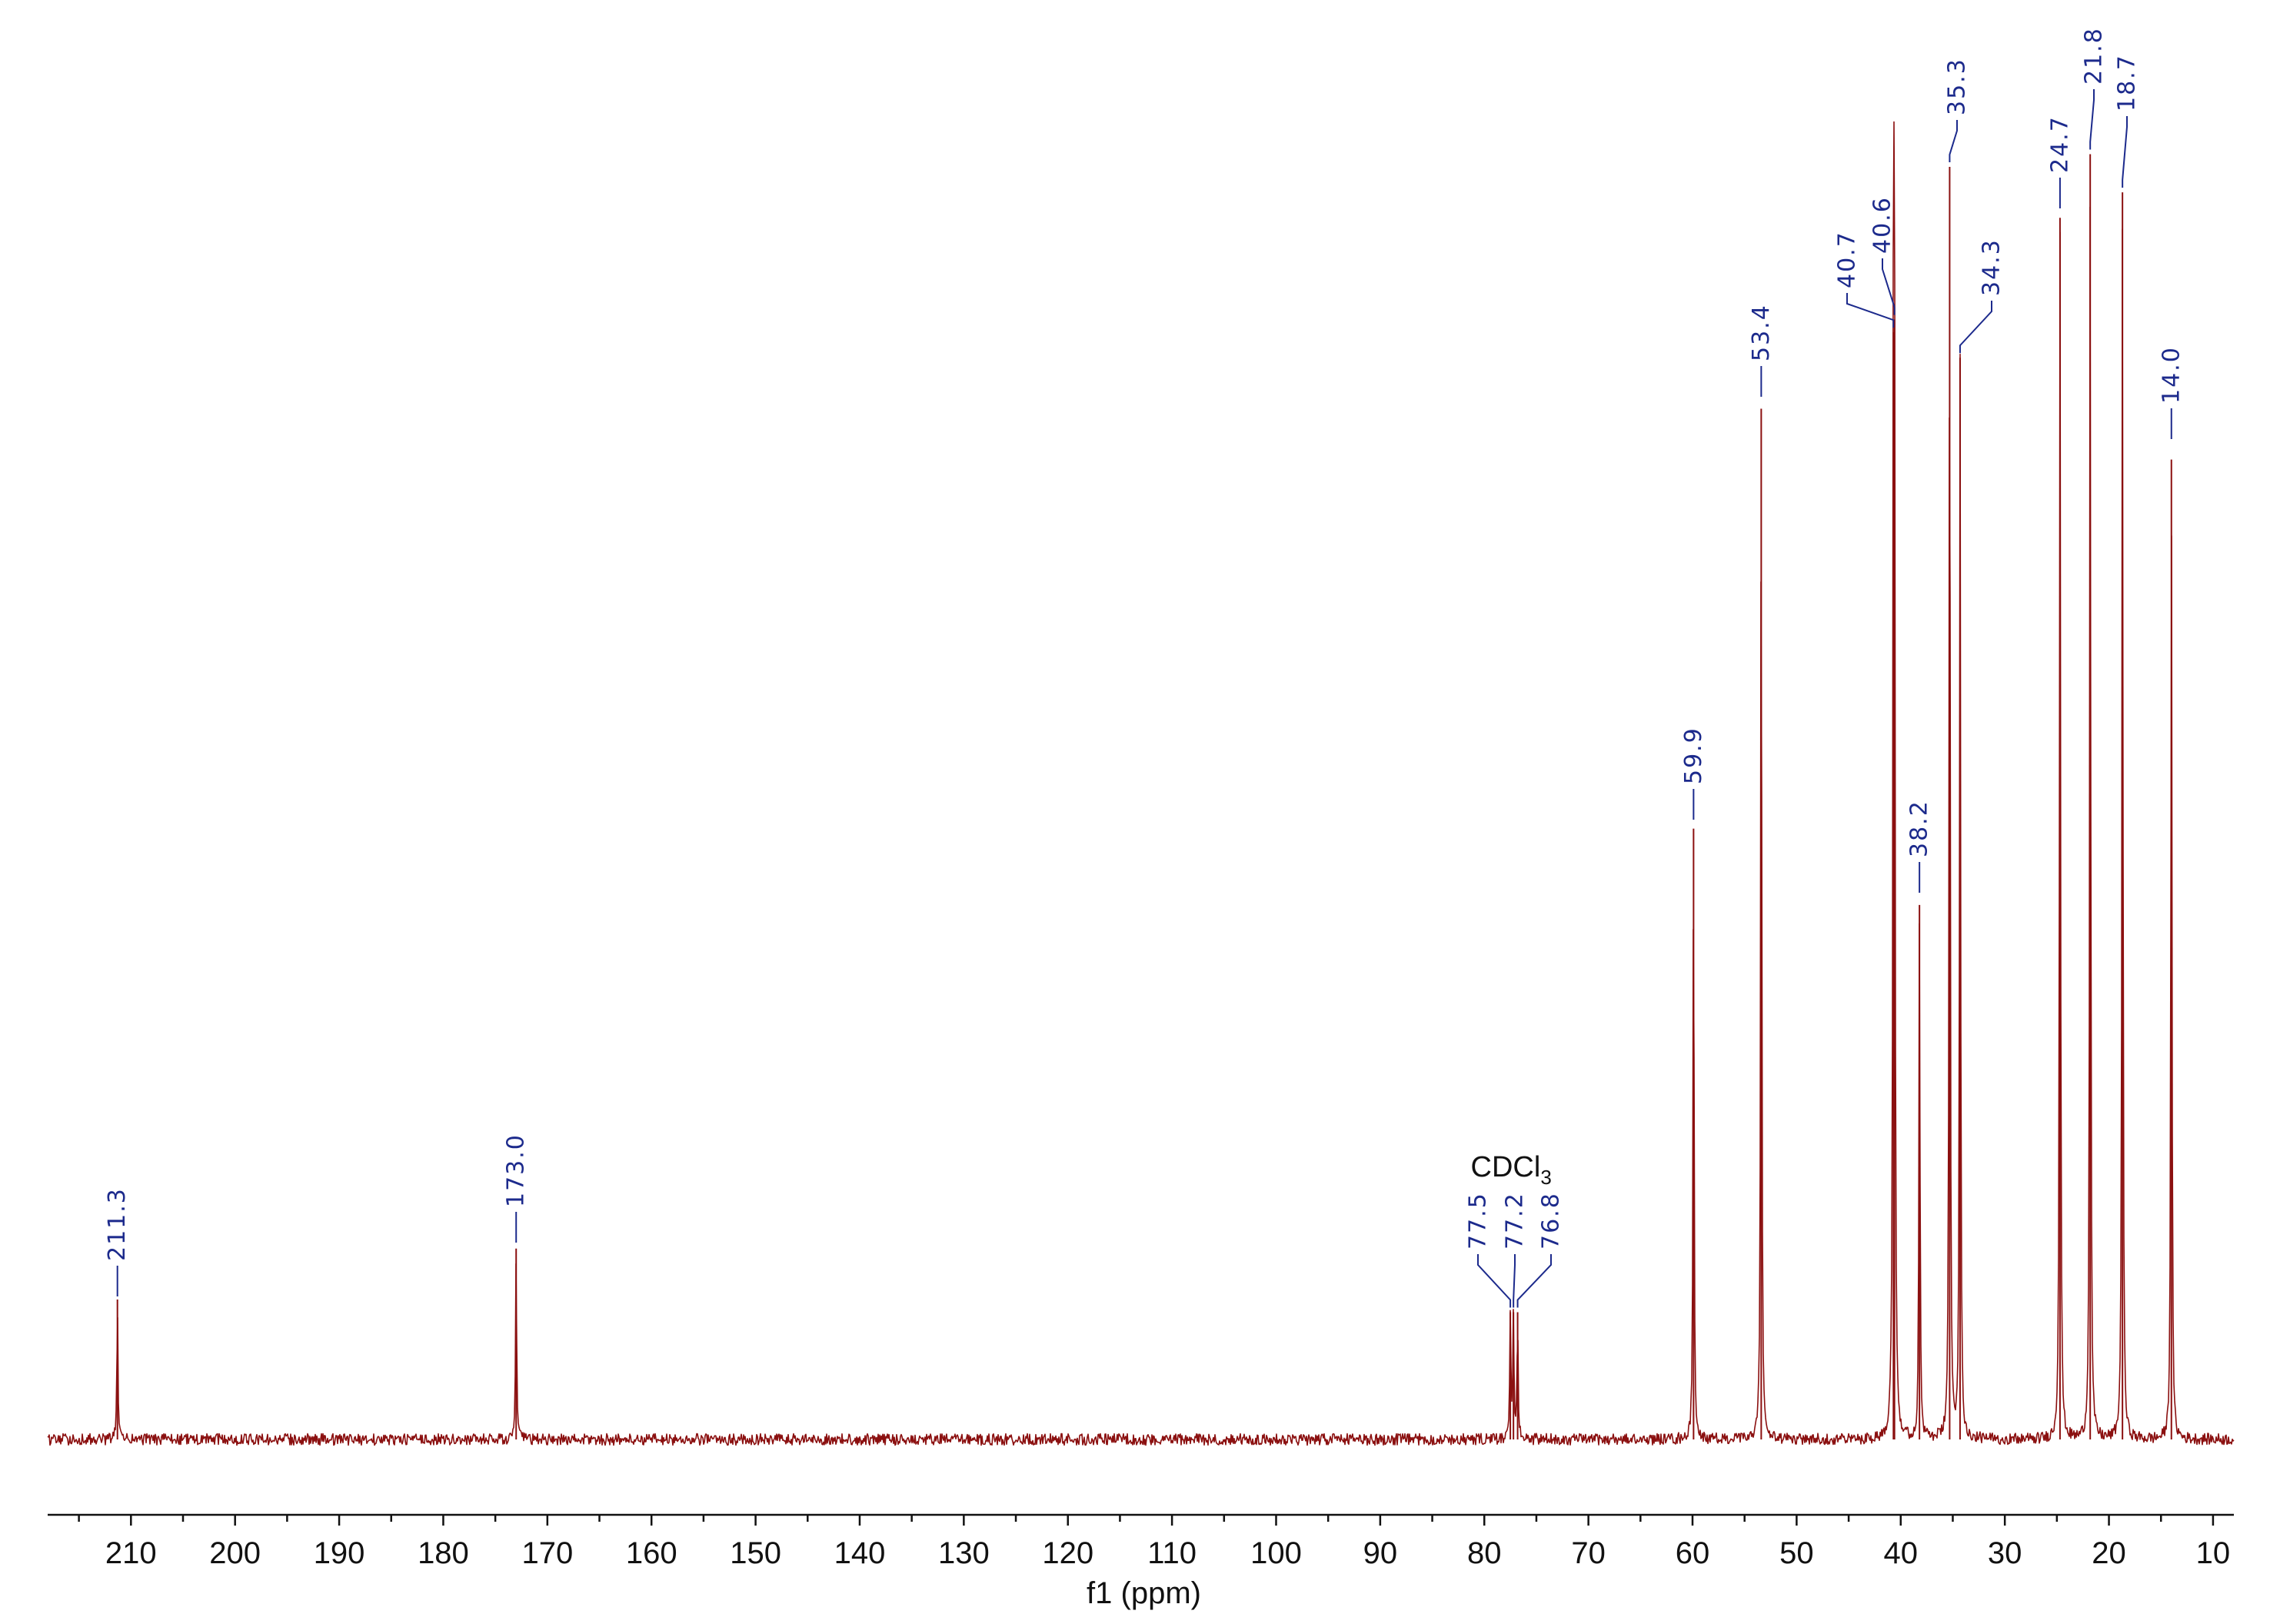 Image resolution: width=2270 pixels, height=1624 pixels. What do you see at coordinates (1901, 1553) in the screenshot?
I see `x-tick-label: 40` at bounding box center [1901, 1553].